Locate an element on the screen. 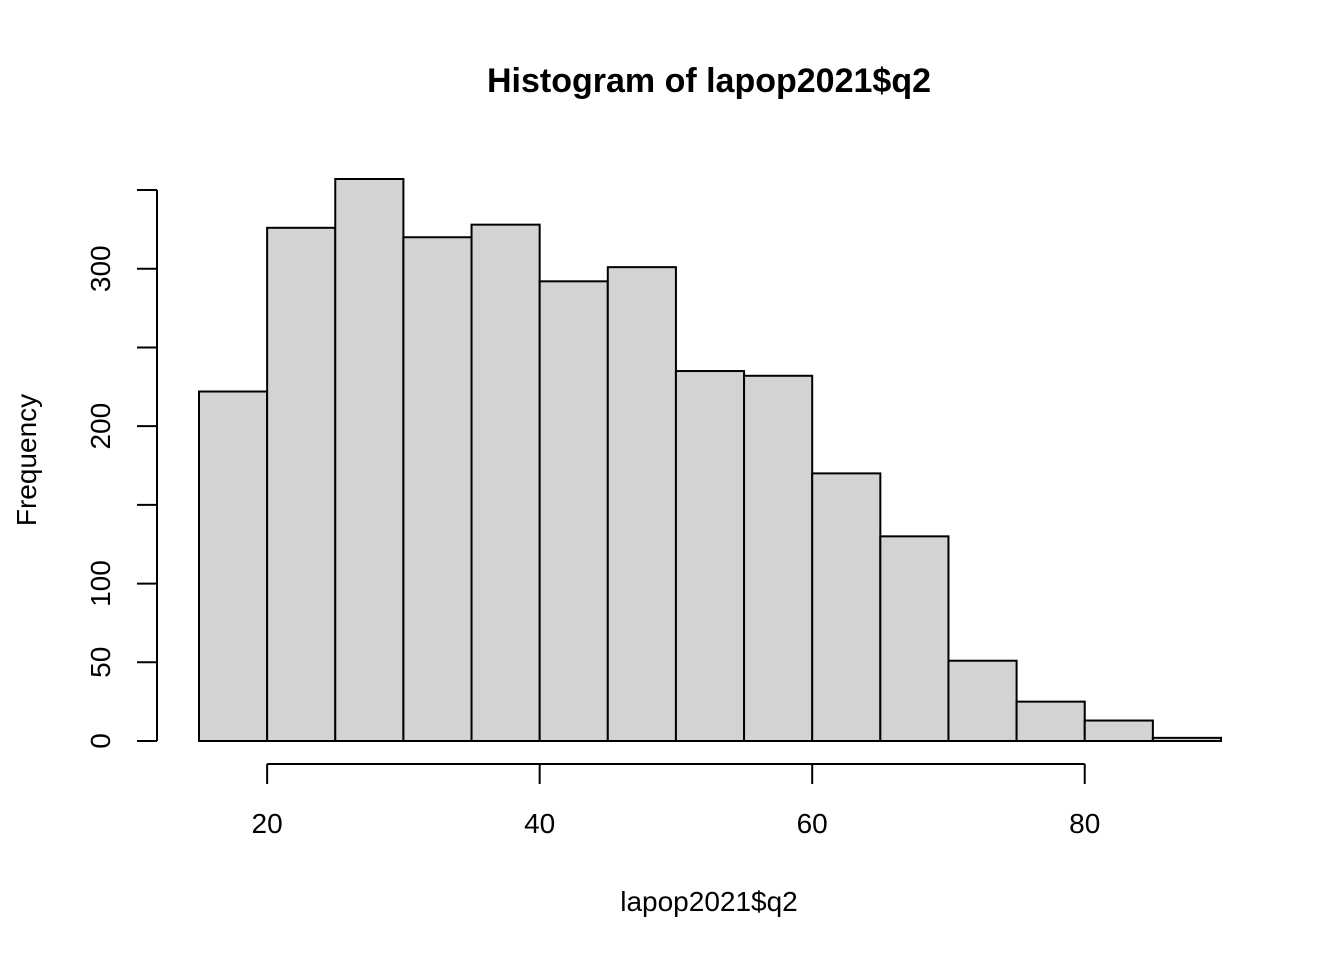 The width and height of the screenshot is (1344, 960). y-tick-label: 300 is located at coordinates (100, 268).